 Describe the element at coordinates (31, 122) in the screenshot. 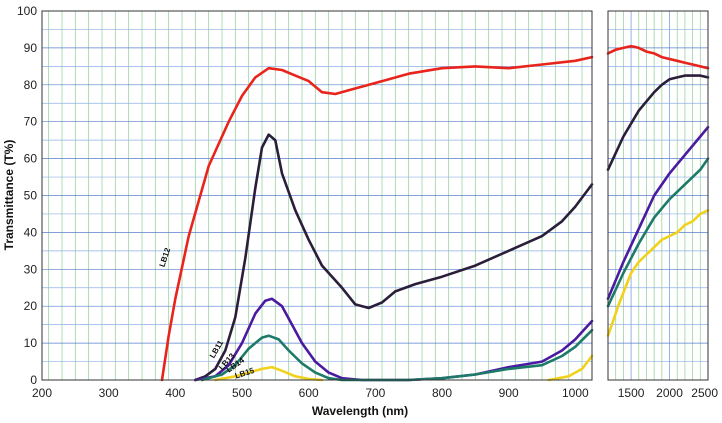

I see `y-tick-label: 70` at that location.